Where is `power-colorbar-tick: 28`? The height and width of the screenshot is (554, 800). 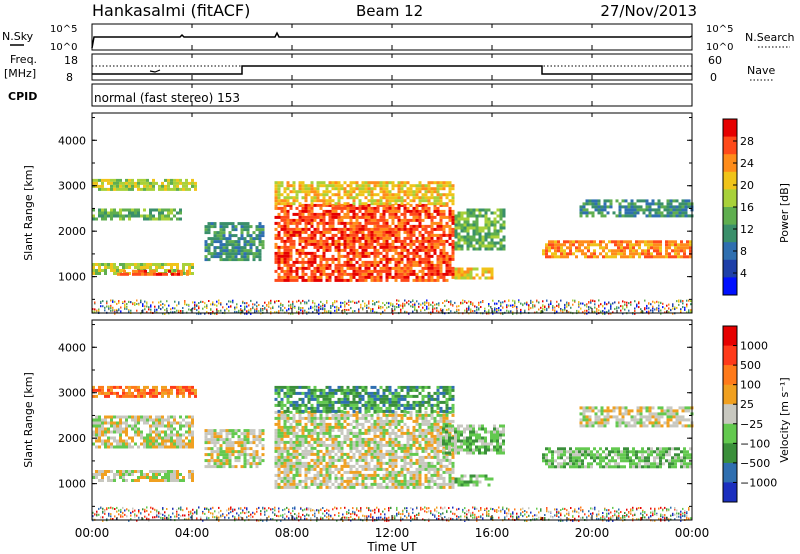 power-colorbar-tick: 28 is located at coordinates (747, 141).